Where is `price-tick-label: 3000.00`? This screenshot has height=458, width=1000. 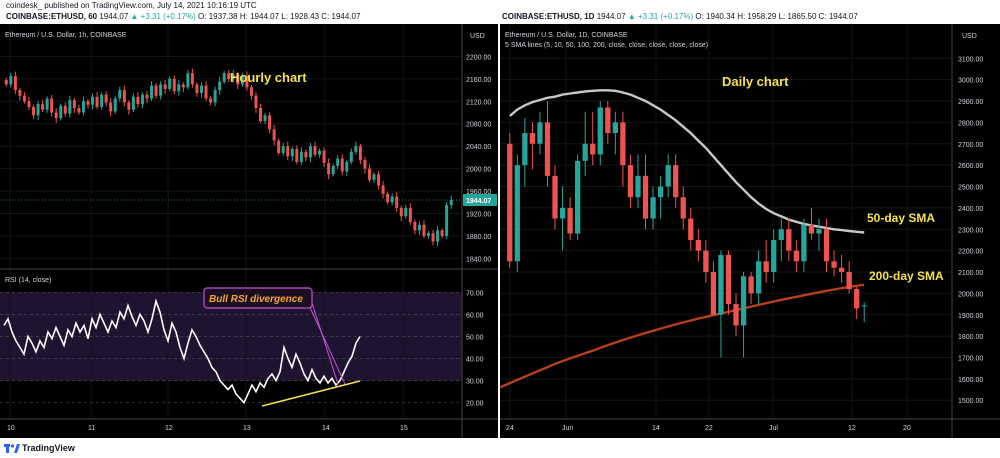
price-tick-label: 3000.00 is located at coordinates (970, 81).